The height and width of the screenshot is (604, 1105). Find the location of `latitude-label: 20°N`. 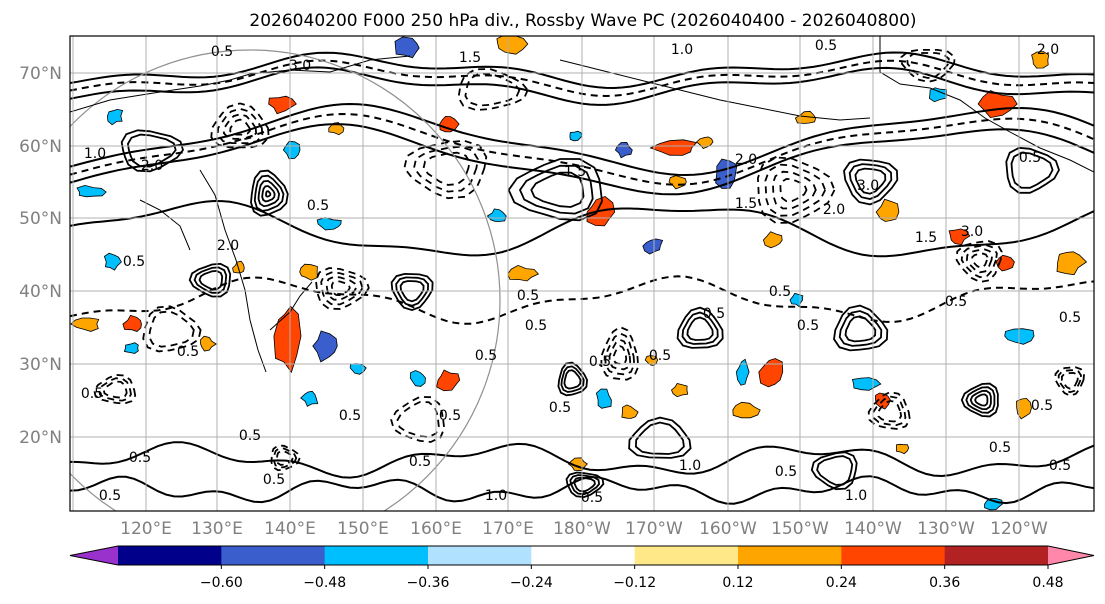

latitude-label: 20°N is located at coordinates (40, 438).